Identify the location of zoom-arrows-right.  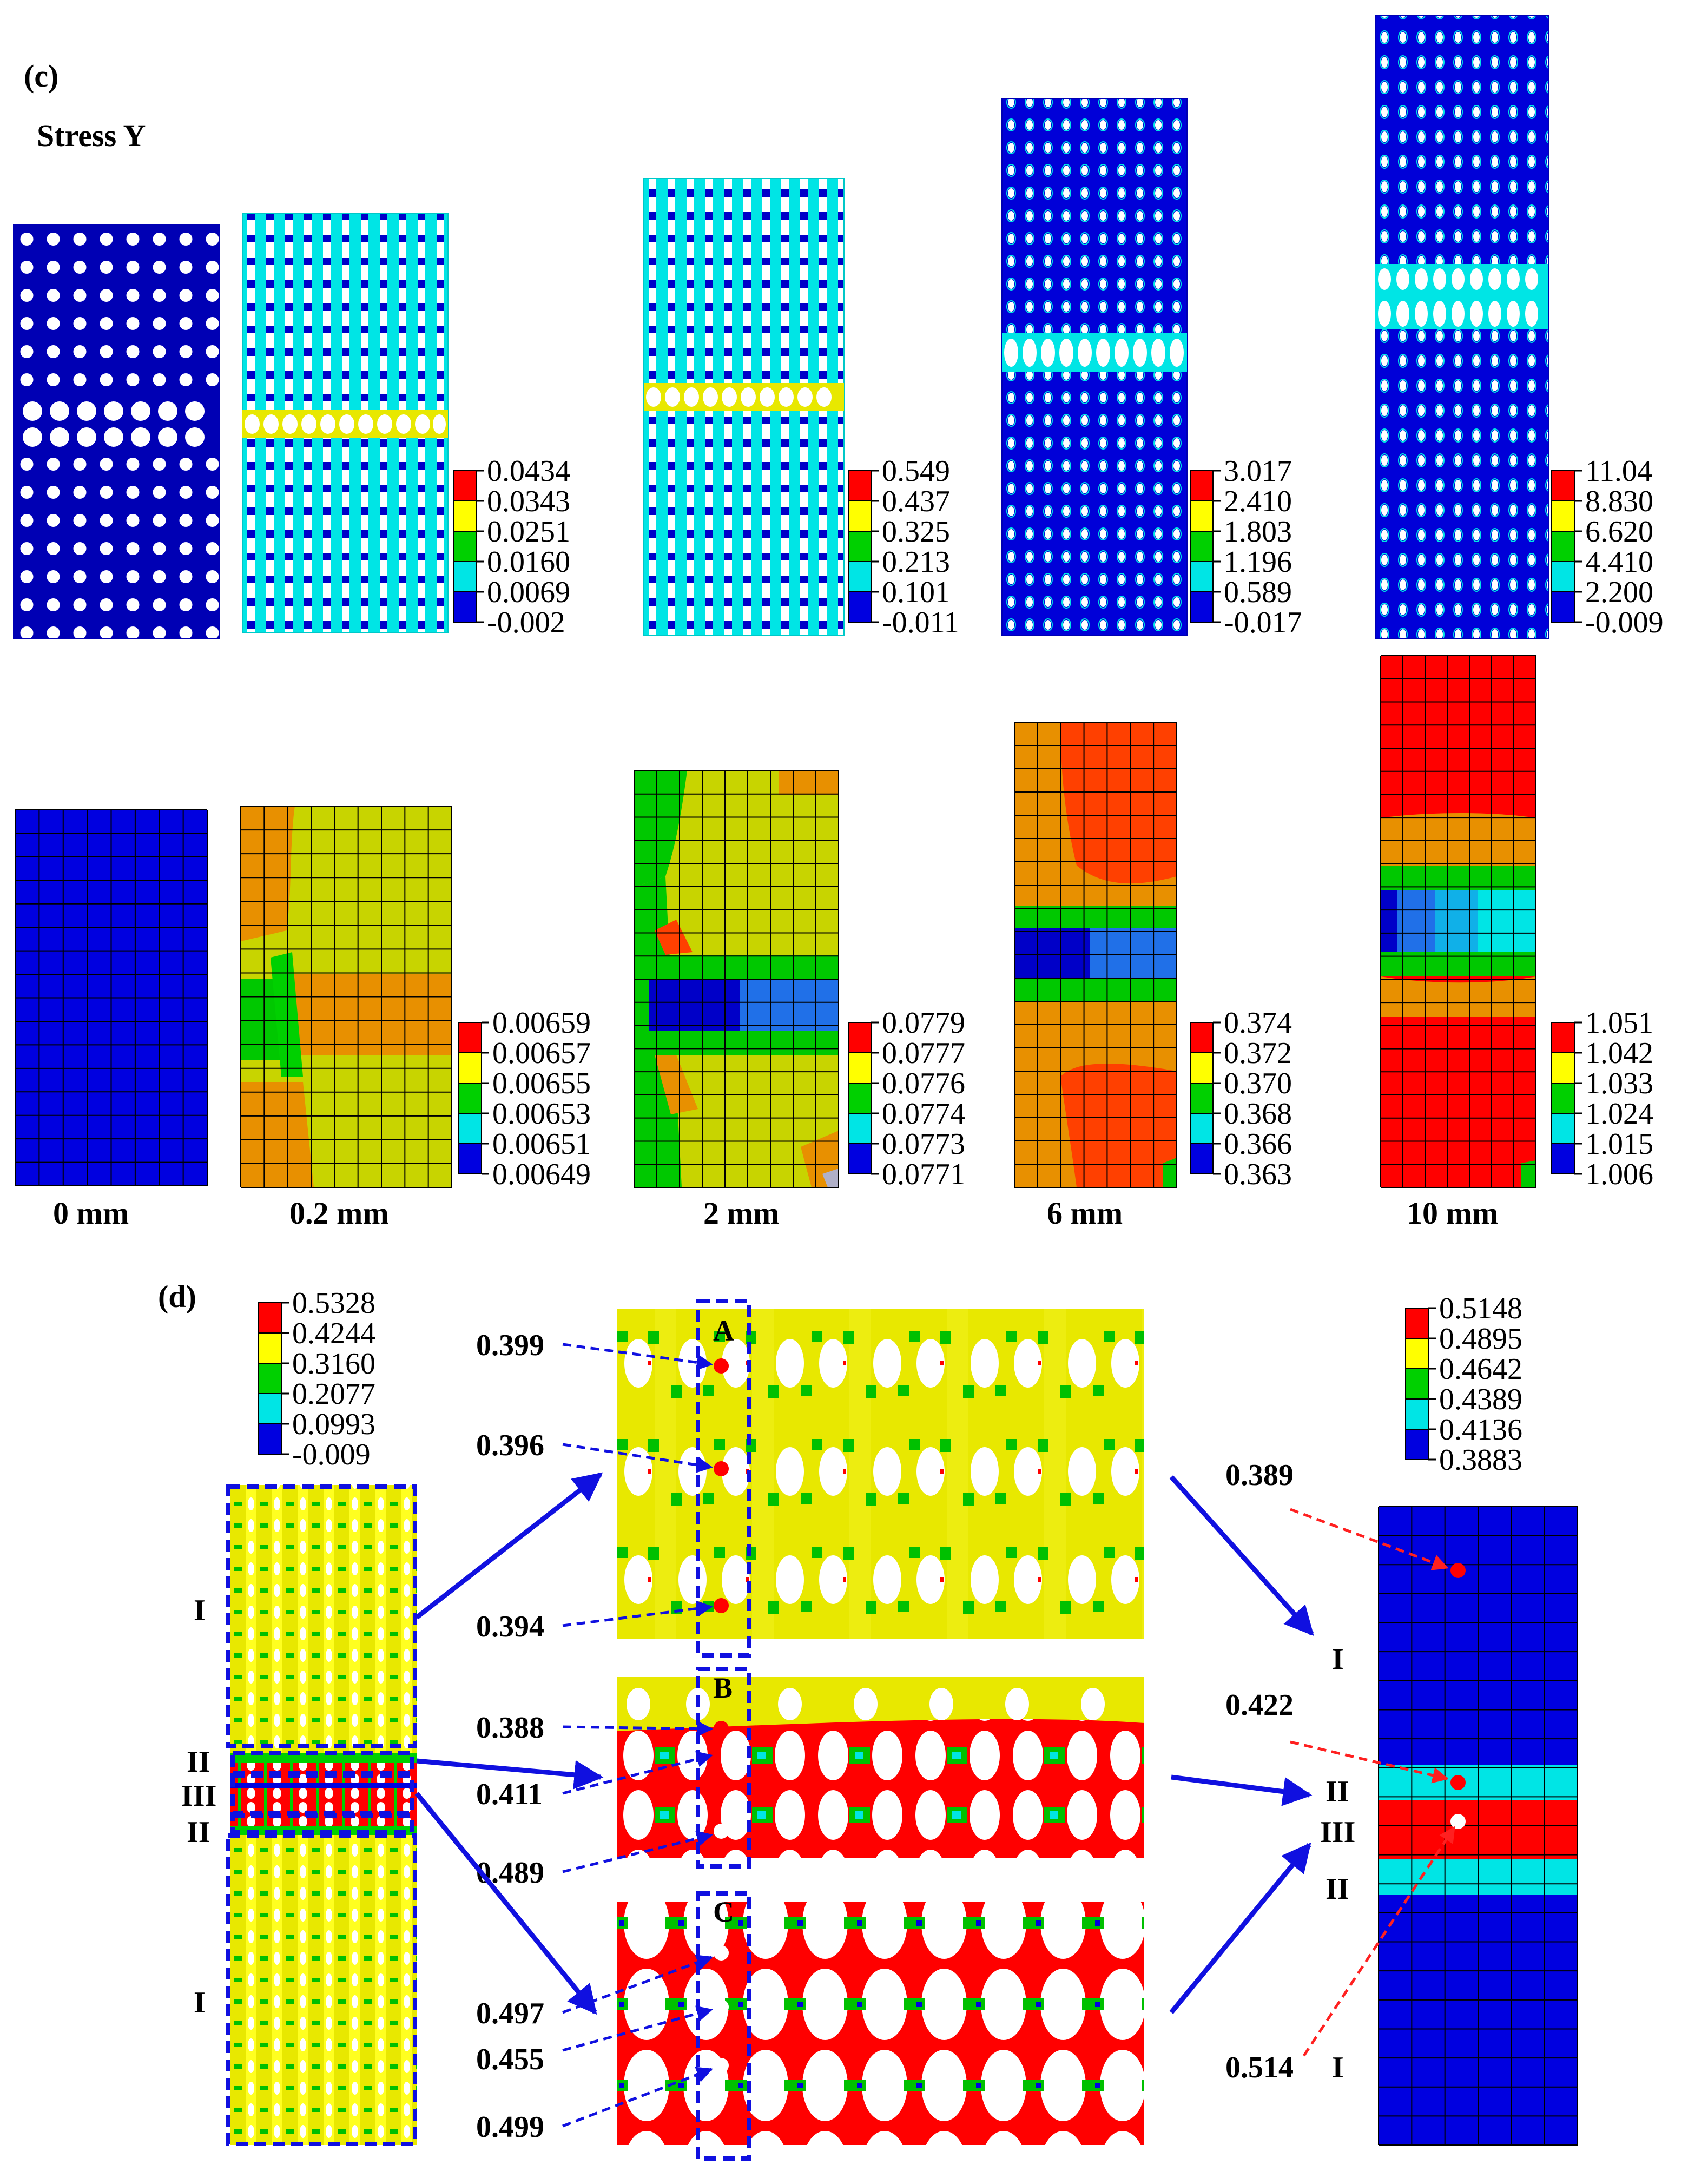
(1241, 1744).